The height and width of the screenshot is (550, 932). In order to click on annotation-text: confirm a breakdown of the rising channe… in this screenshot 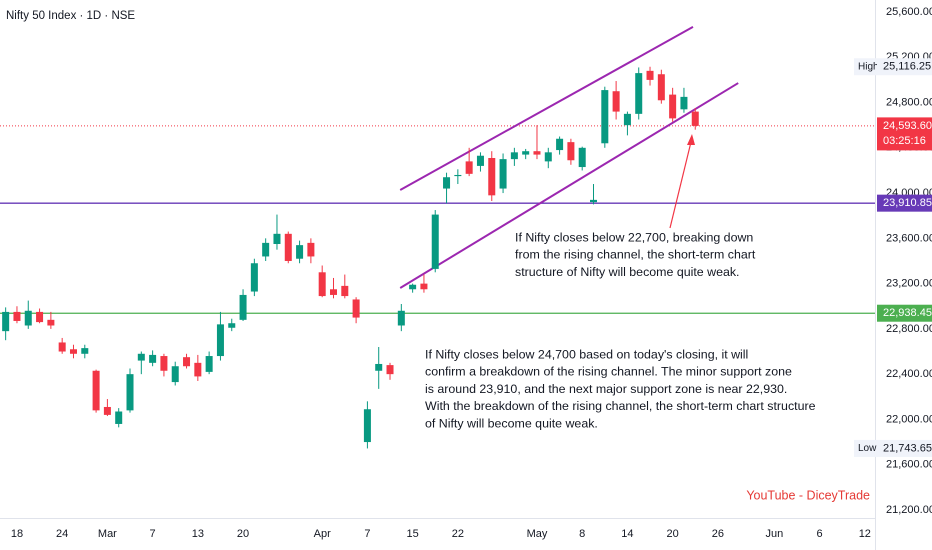, I will do `click(608, 372)`.